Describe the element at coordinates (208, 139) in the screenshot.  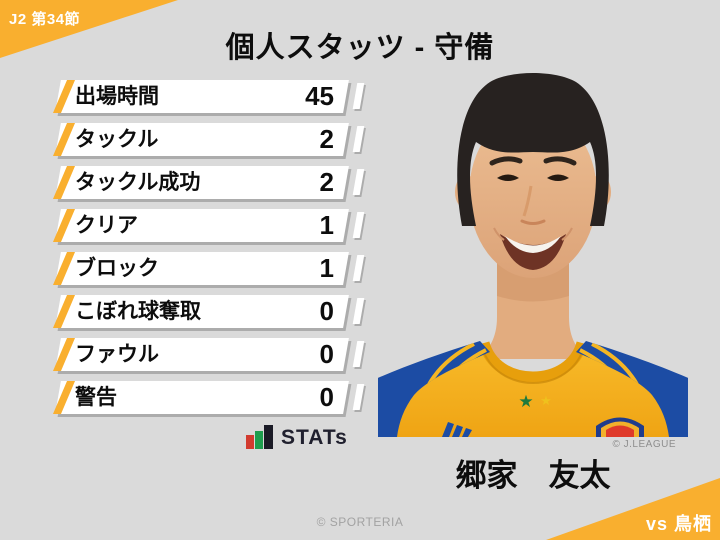
I see `stat-row: タックル 2` at that location.